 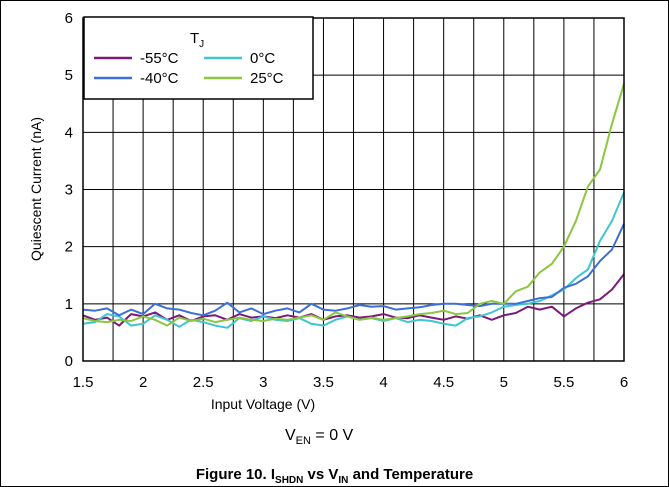 I want to click on y-tick-label: 1, so click(x=69, y=304).